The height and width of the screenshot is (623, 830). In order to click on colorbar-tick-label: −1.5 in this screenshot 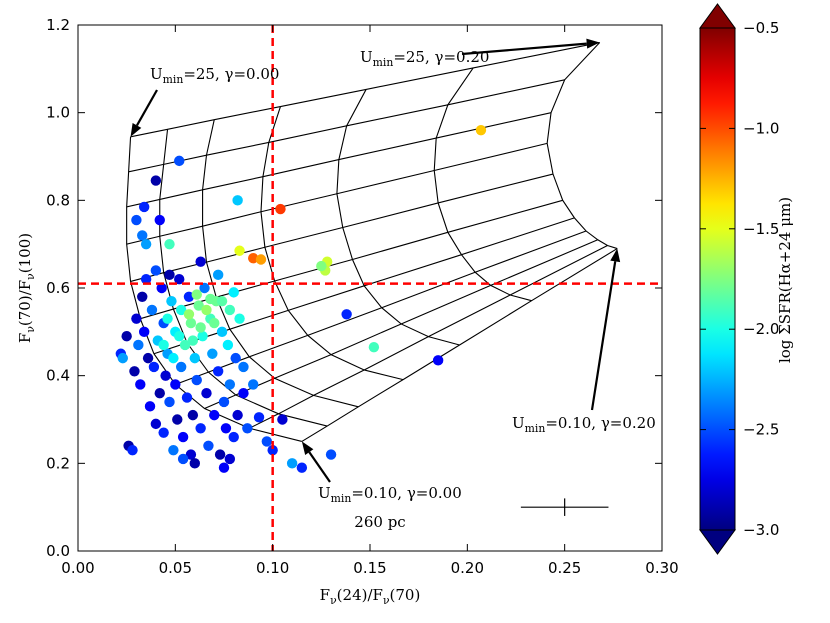, I will do `click(761, 229)`.